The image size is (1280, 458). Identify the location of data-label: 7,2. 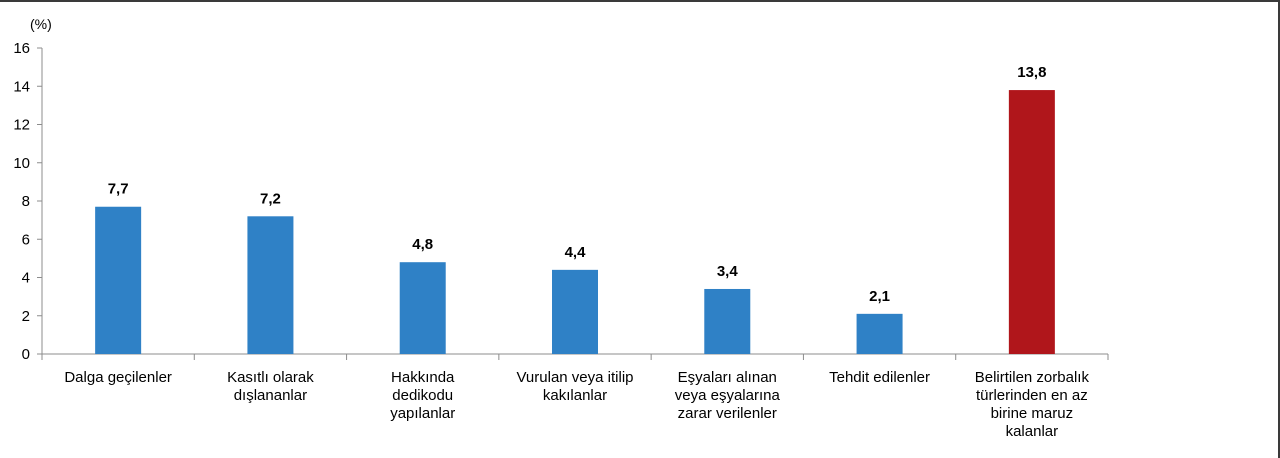
(270, 198).